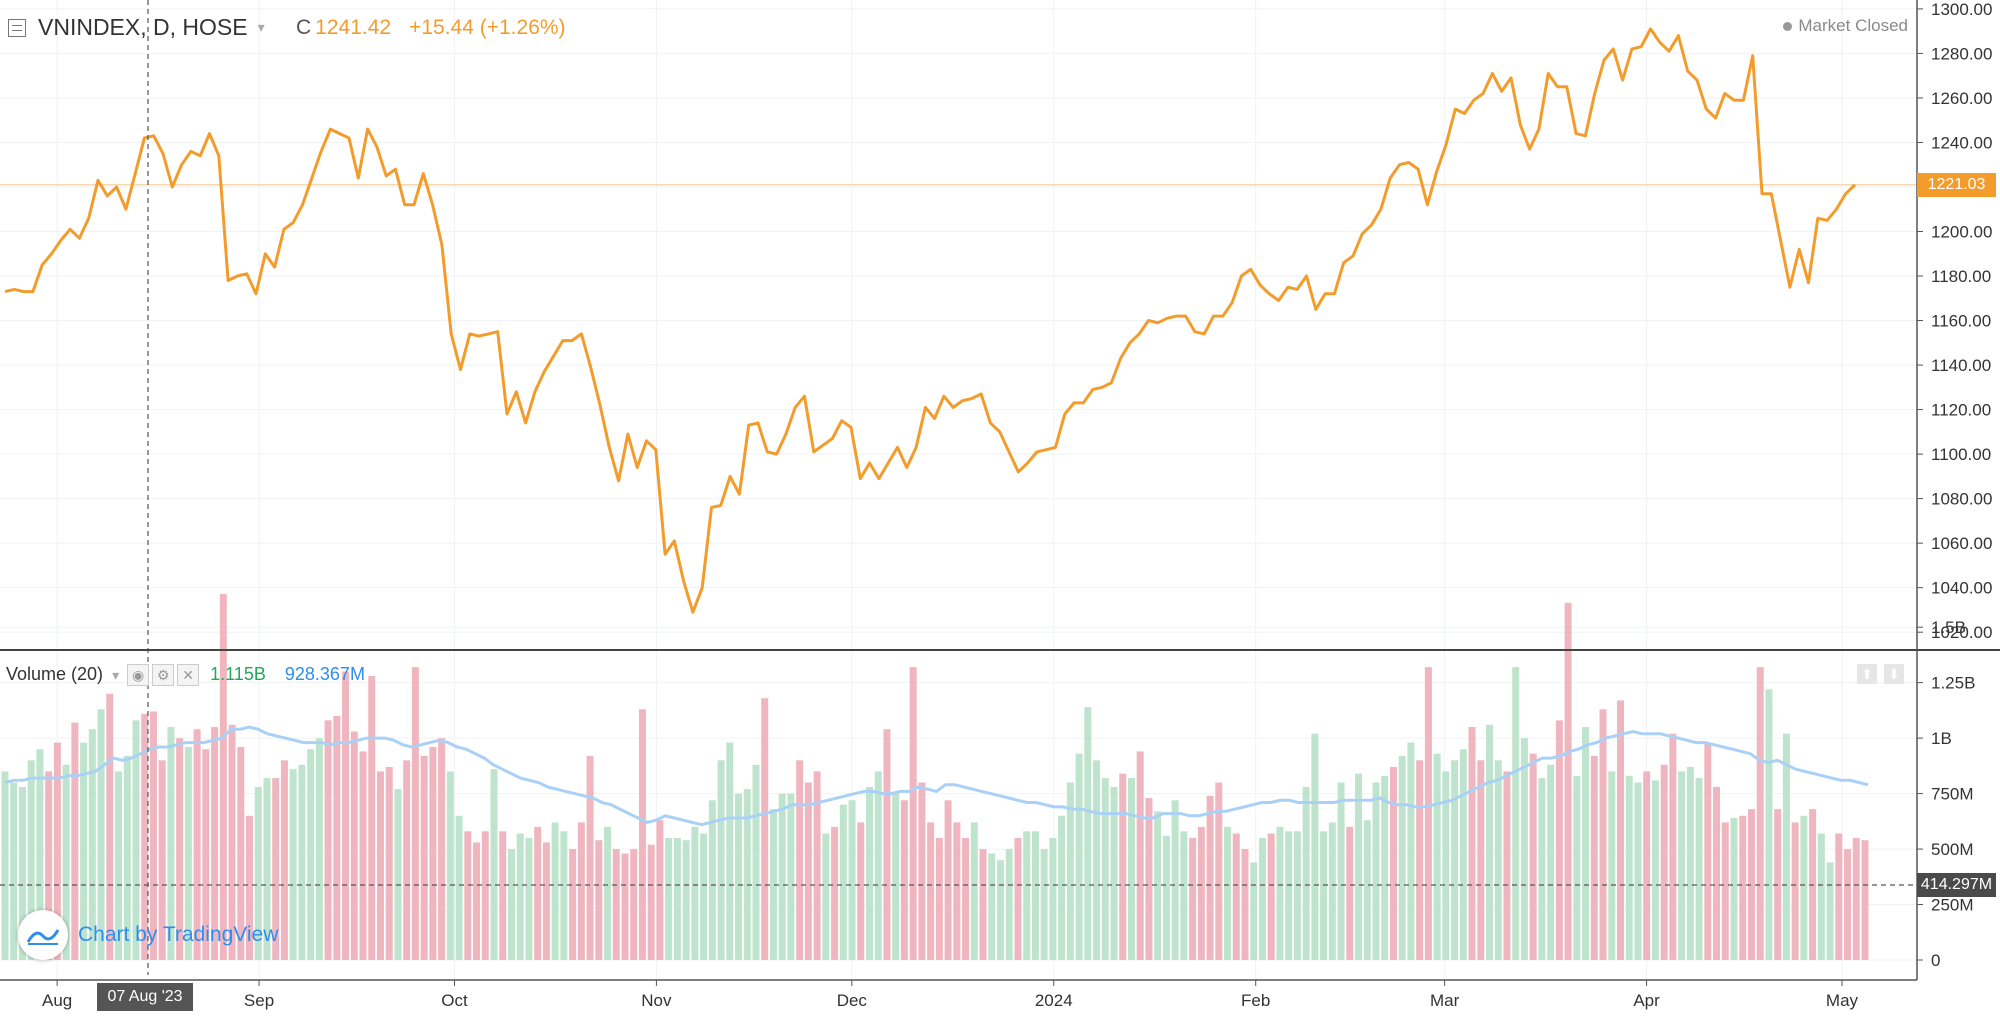 Image resolution: width=2000 pixels, height=1026 pixels. What do you see at coordinates (259, 1000) in the screenshot?
I see `time-tick-label: Sep` at bounding box center [259, 1000].